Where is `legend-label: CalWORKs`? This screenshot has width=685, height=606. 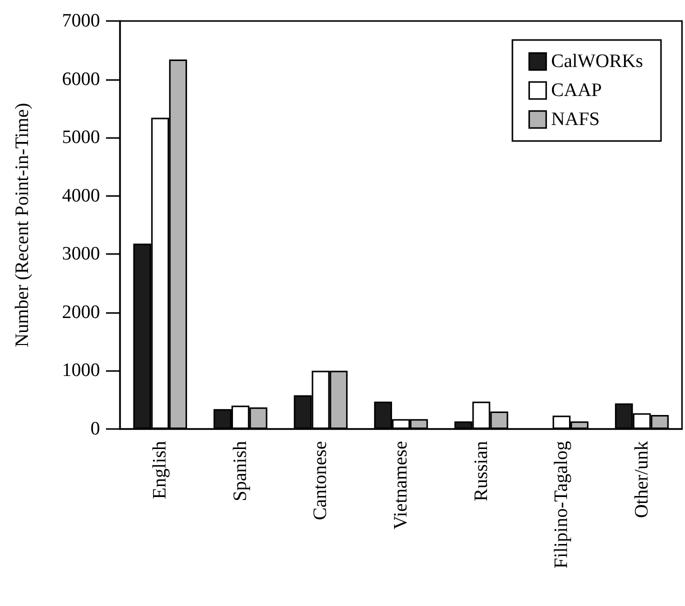 legend-label: CalWORKs is located at coordinates (597, 61).